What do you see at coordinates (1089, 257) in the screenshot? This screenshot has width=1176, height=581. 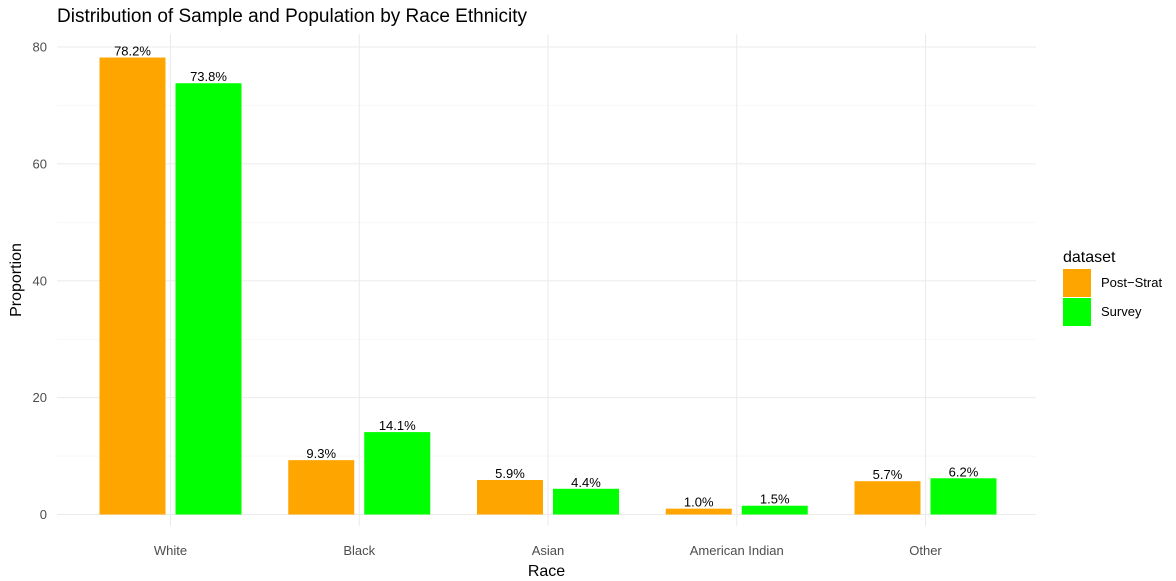 I see `legend-title: dataset` at bounding box center [1089, 257].